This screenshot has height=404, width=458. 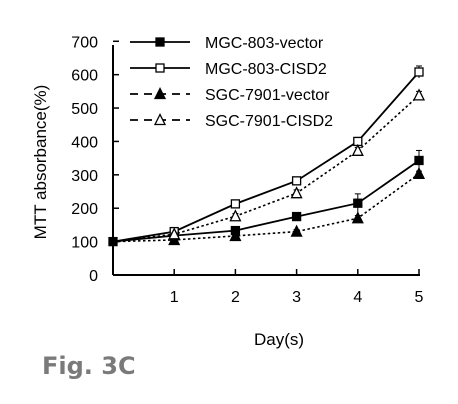 What do you see at coordinates (264, 43) in the screenshot?
I see `legend-label: MGC-803-vector` at bounding box center [264, 43].